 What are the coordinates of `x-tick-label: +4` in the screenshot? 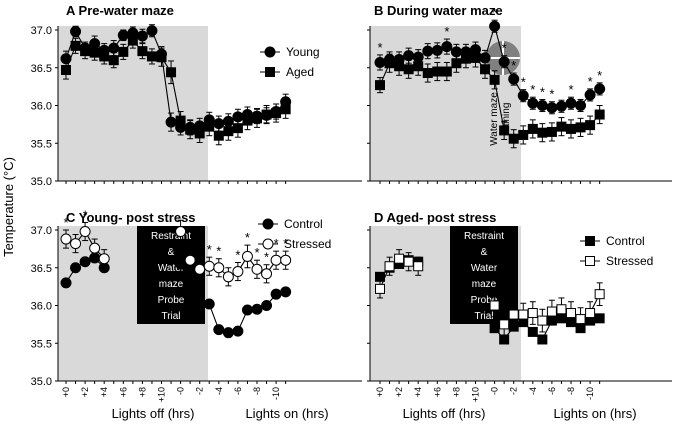 It's located at (104, 392).